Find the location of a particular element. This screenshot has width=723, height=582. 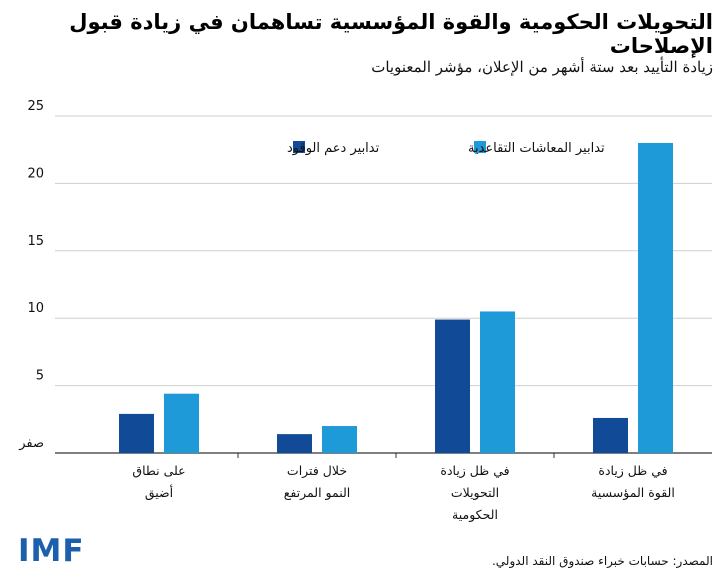

y-tick-label: صفر is located at coordinates (31, 443).